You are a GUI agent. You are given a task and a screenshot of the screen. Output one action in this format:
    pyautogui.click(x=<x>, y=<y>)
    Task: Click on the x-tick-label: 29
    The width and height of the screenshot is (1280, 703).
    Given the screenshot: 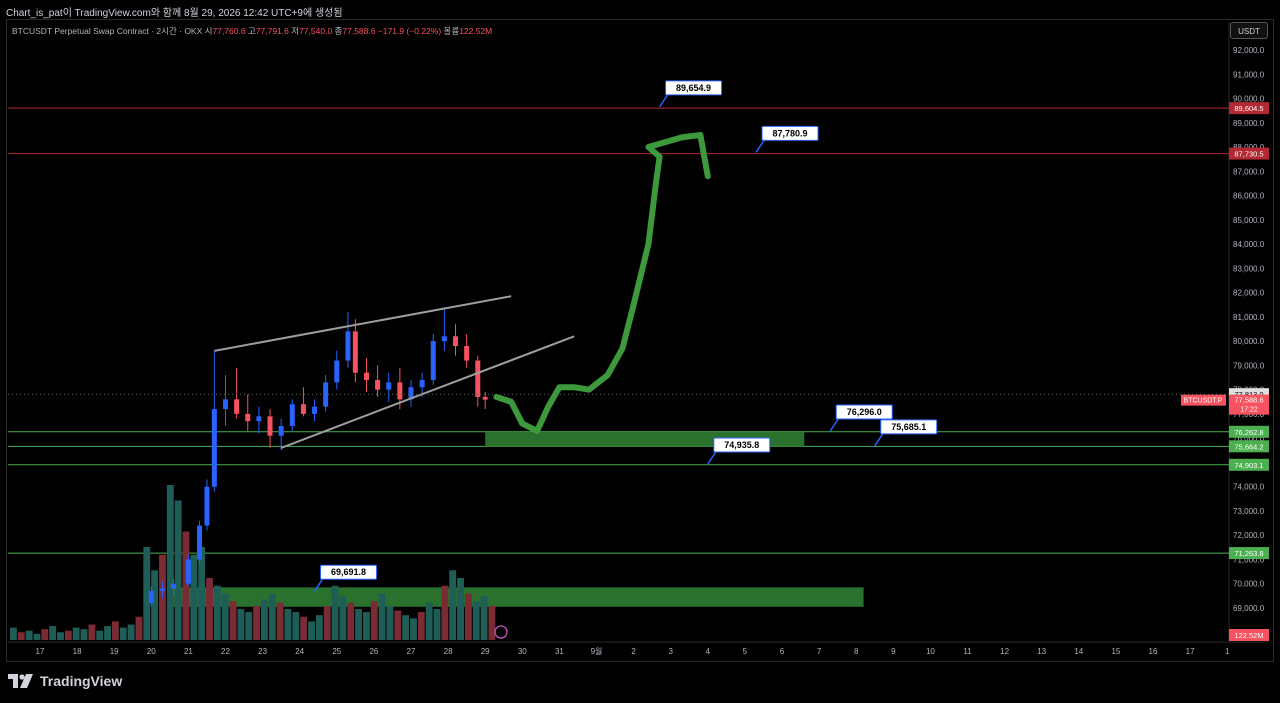 What is the action you would take?
    pyautogui.click(x=485, y=651)
    